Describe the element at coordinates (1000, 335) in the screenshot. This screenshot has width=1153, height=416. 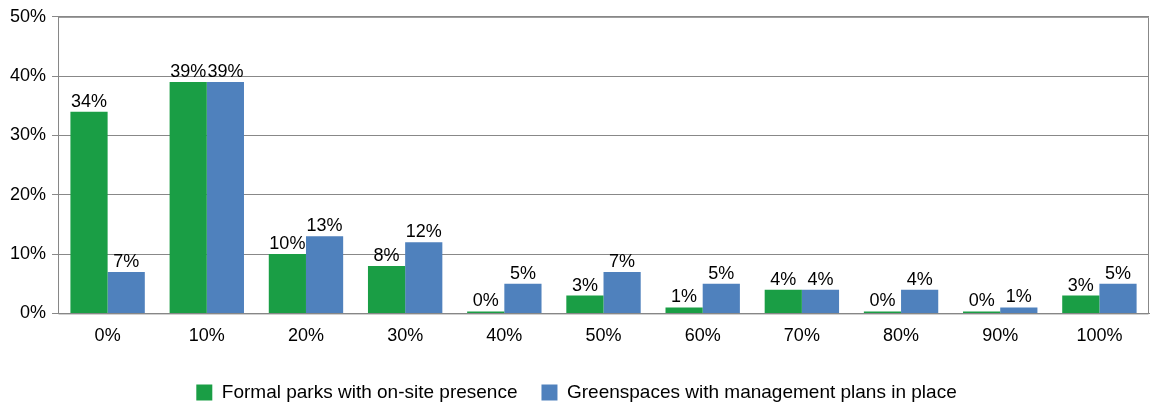
I see `x-tick-label: 90%` at that location.